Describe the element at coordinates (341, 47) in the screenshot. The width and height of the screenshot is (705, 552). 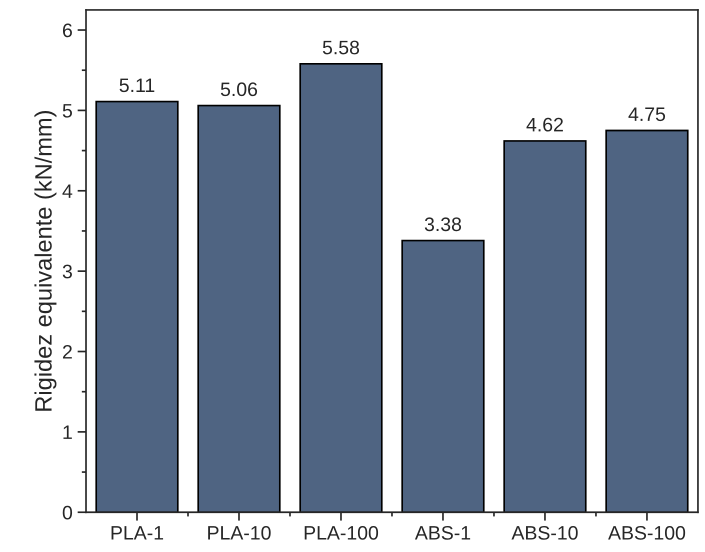
I see `data-label: 5.58` at that location.